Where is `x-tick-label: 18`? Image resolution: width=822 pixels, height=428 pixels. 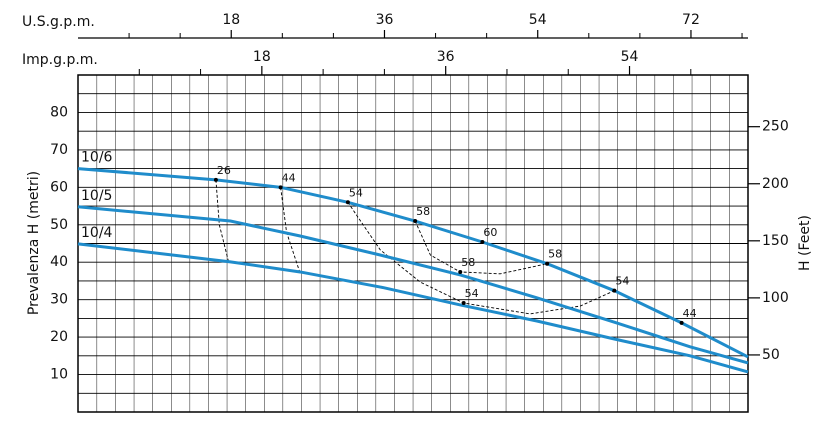
x-tick-label: 18 is located at coordinates (231, 20).